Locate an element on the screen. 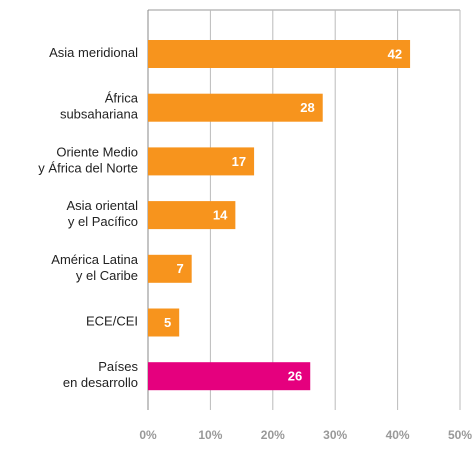 This screenshot has height=452, width=474. category-line: África is located at coordinates (122, 98).